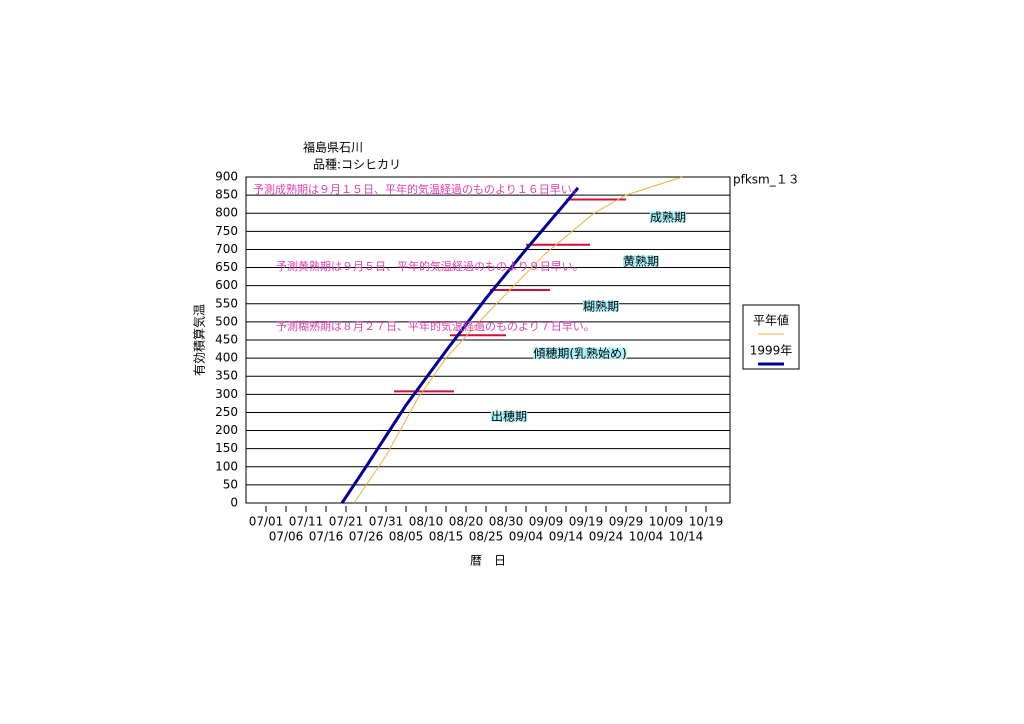  What do you see at coordinates (226, 267) in the screenshot?
I see `y-tick-label: 650` at bounding box center [226, 267].